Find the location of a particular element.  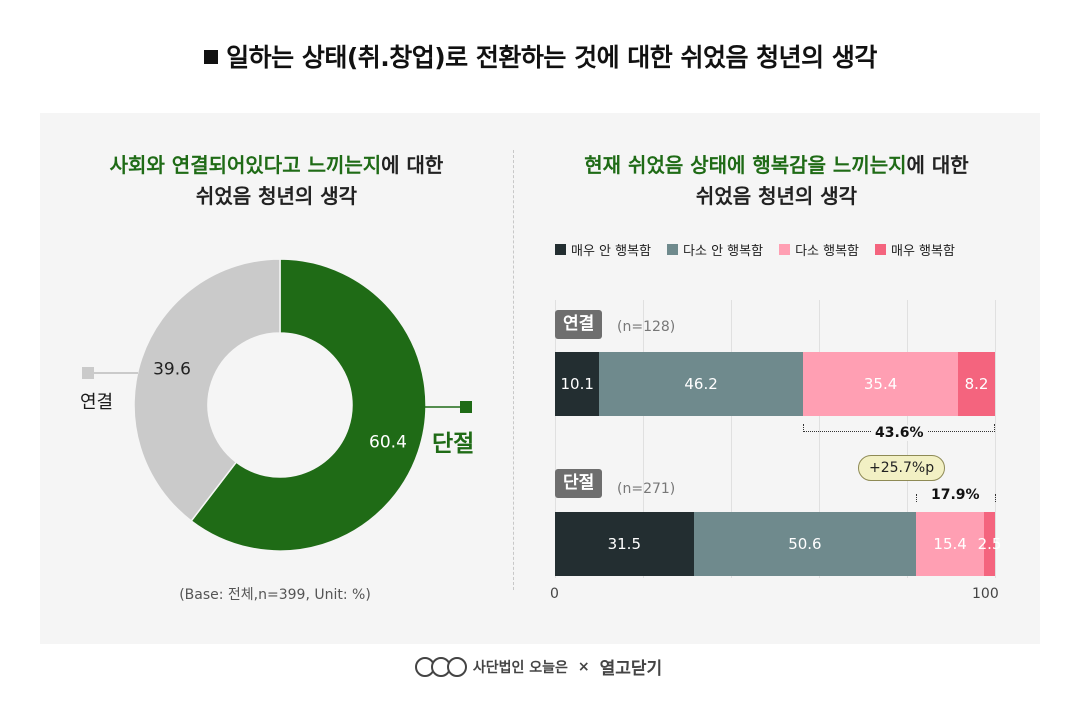

bar-value-label: 35.4 is located at coordinates (880, 384).